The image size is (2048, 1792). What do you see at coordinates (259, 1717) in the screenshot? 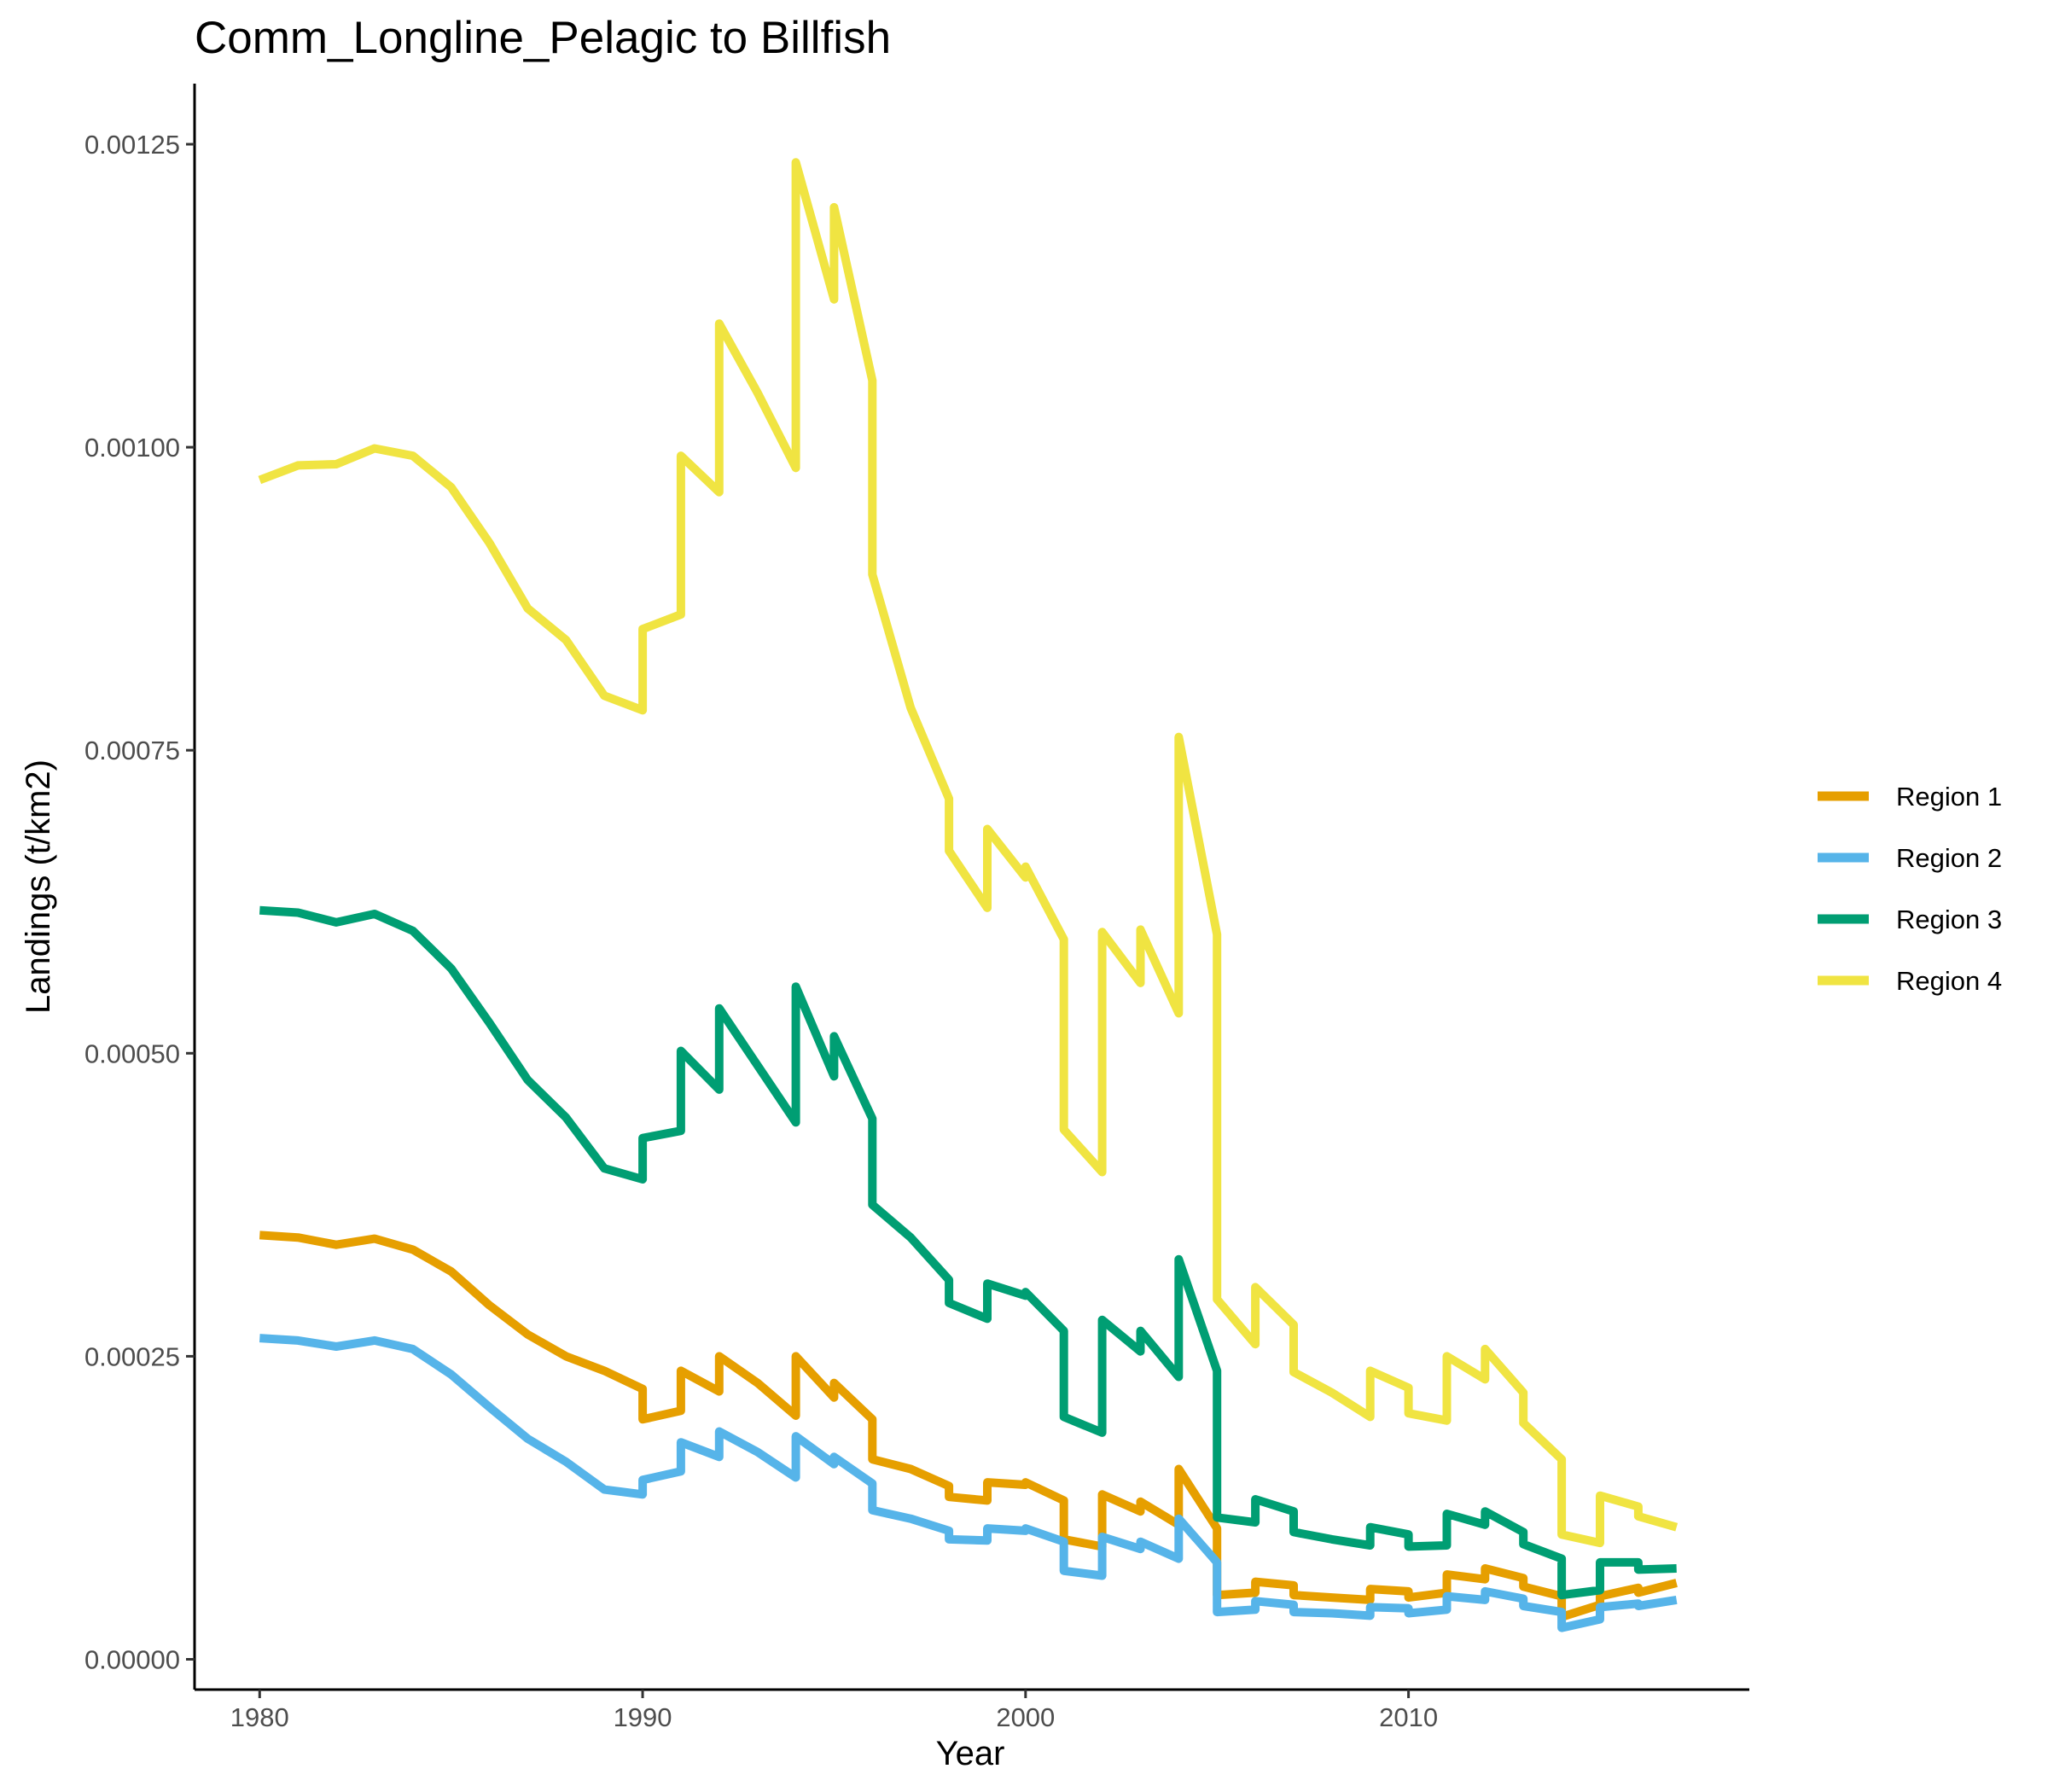
I see `x-tick-label: 1980` at bounding box center [259, 1717].